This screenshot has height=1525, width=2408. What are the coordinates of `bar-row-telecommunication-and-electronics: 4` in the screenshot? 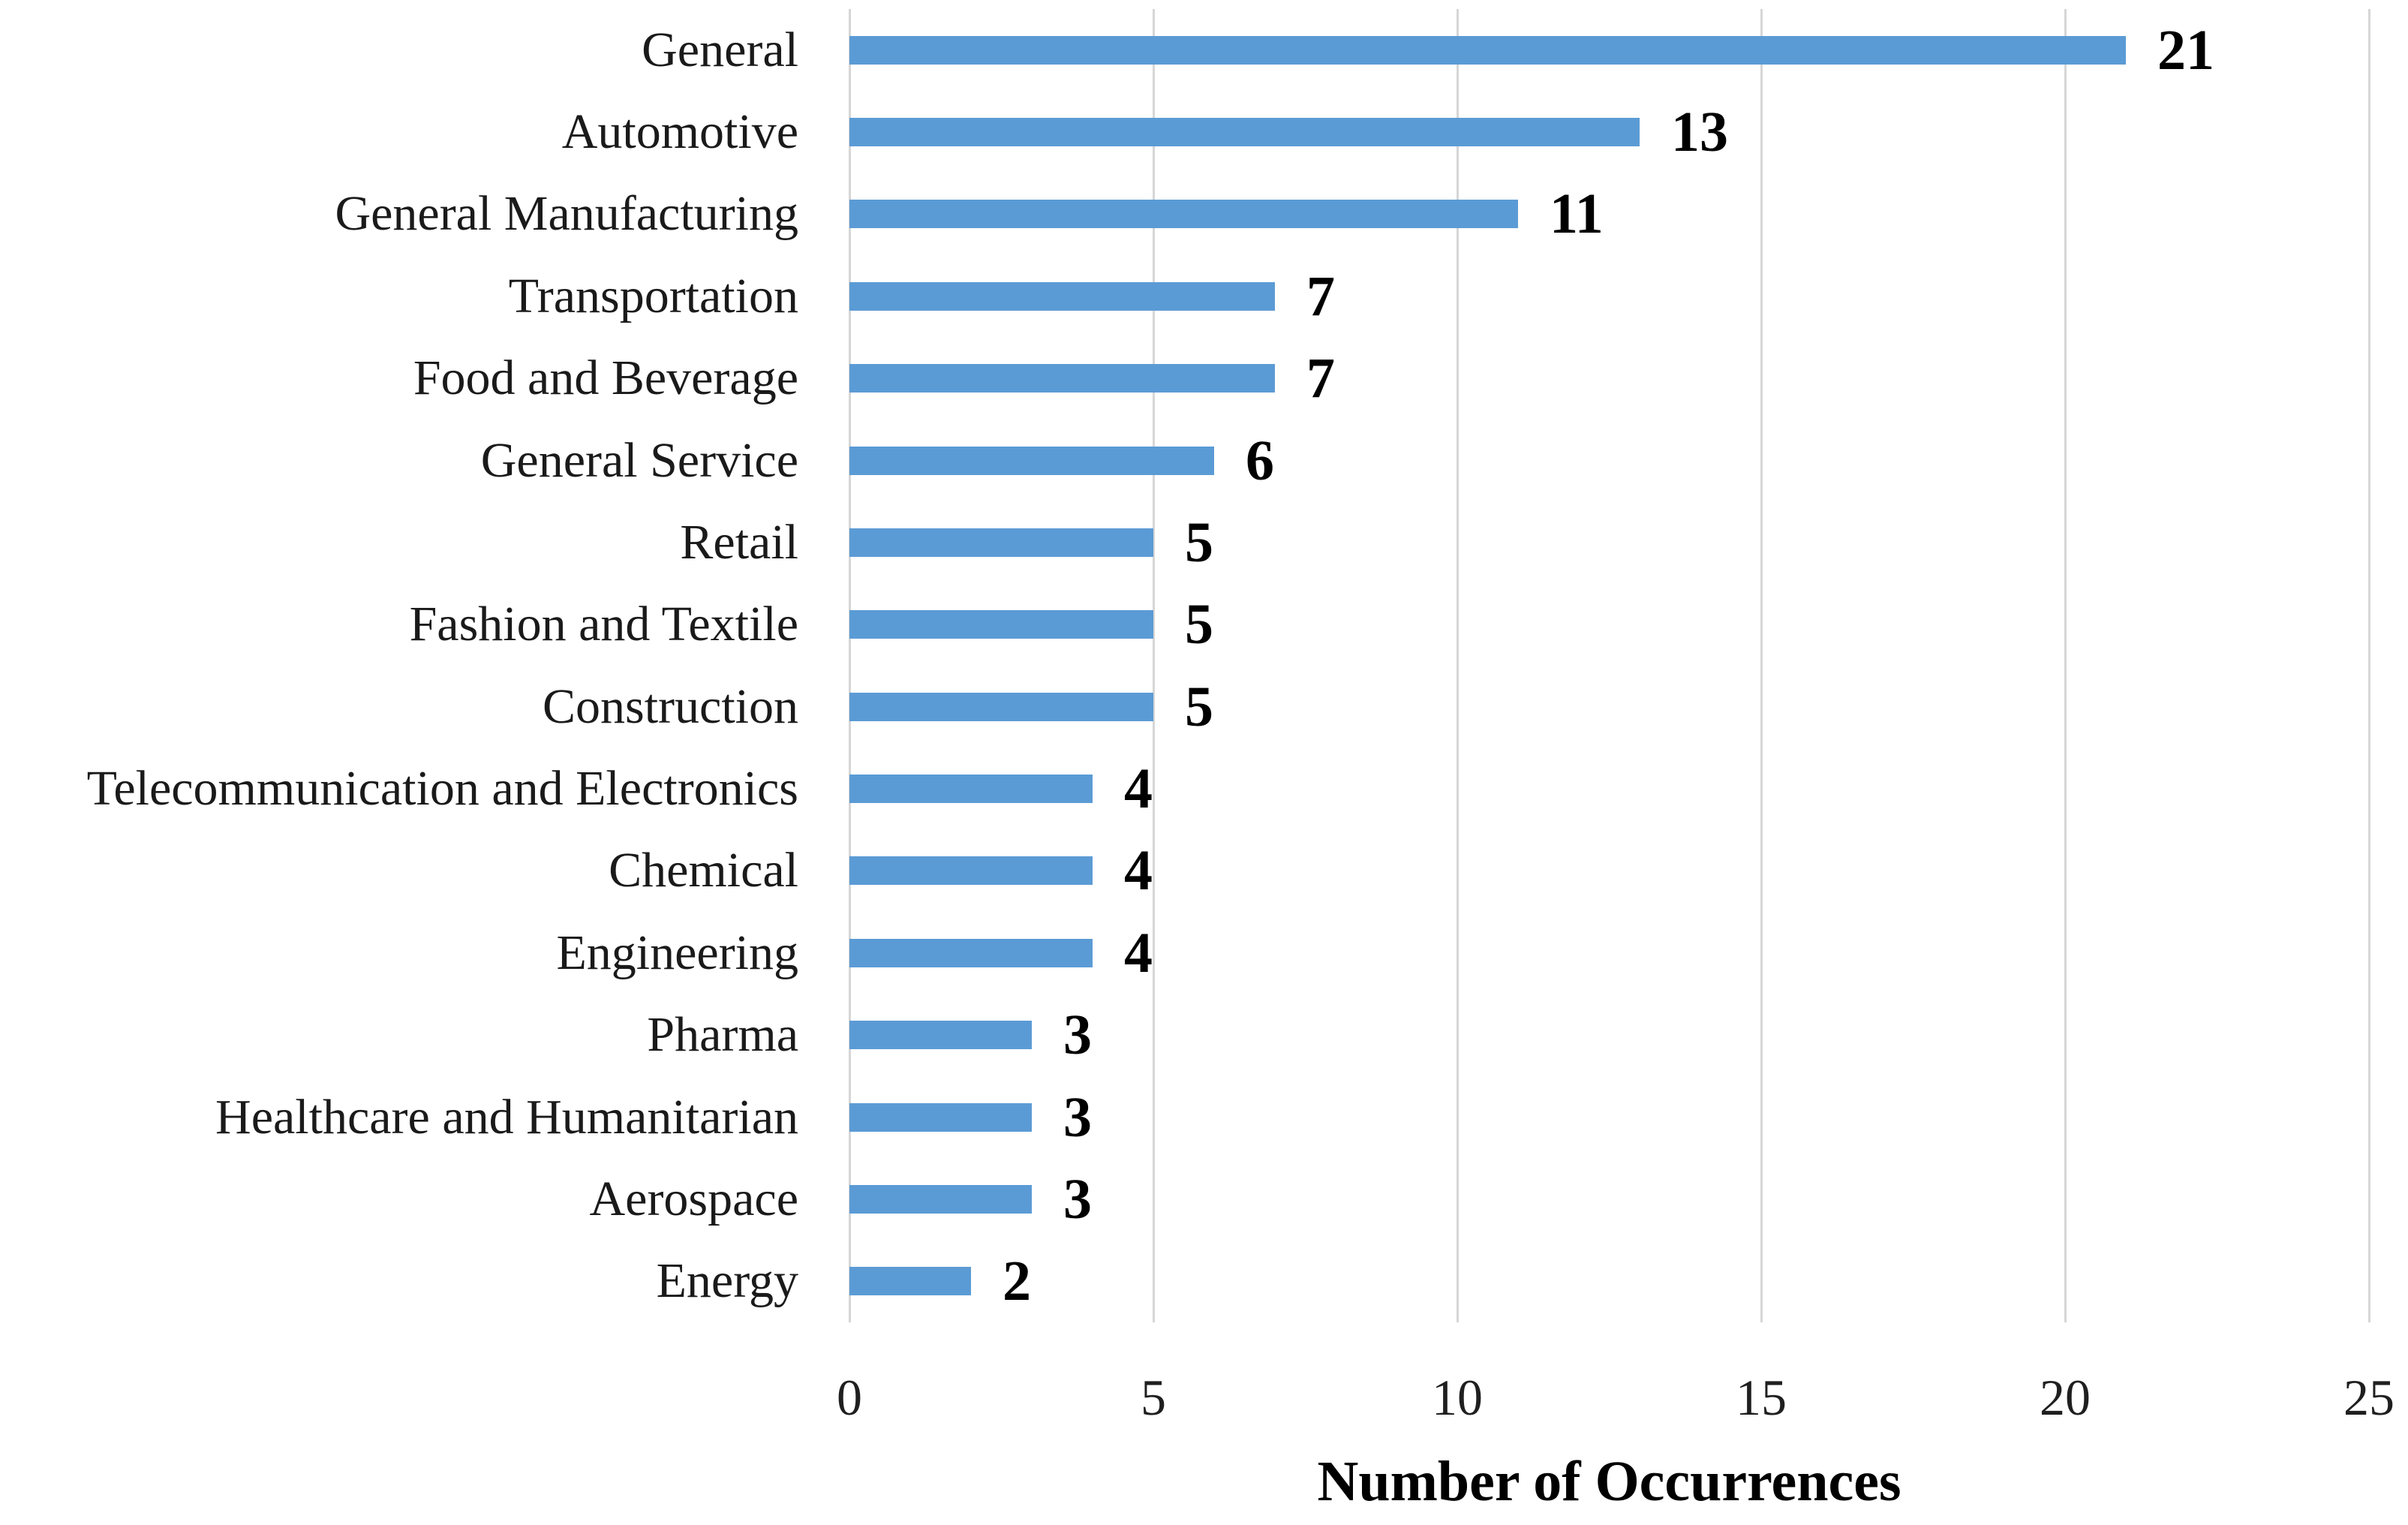 It's located at (1609, 788).